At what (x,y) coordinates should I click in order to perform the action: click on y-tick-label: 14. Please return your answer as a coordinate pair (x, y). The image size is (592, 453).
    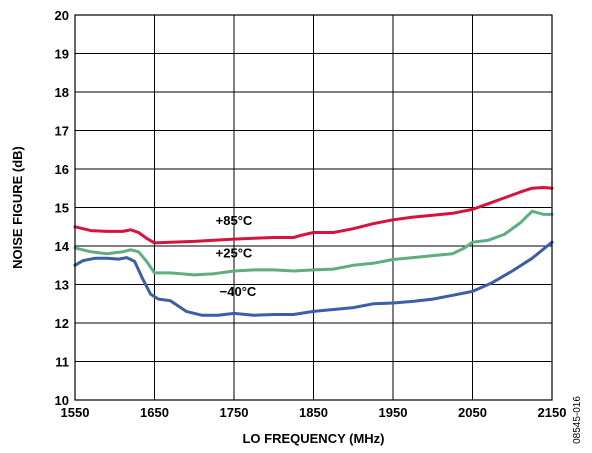
    Looking at the image, I should click on (62, 246).